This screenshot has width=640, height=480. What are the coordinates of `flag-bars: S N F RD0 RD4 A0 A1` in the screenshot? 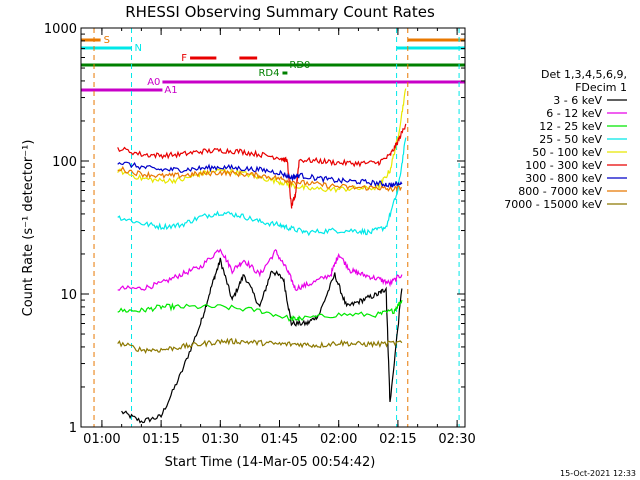 It's located at (273, 65).